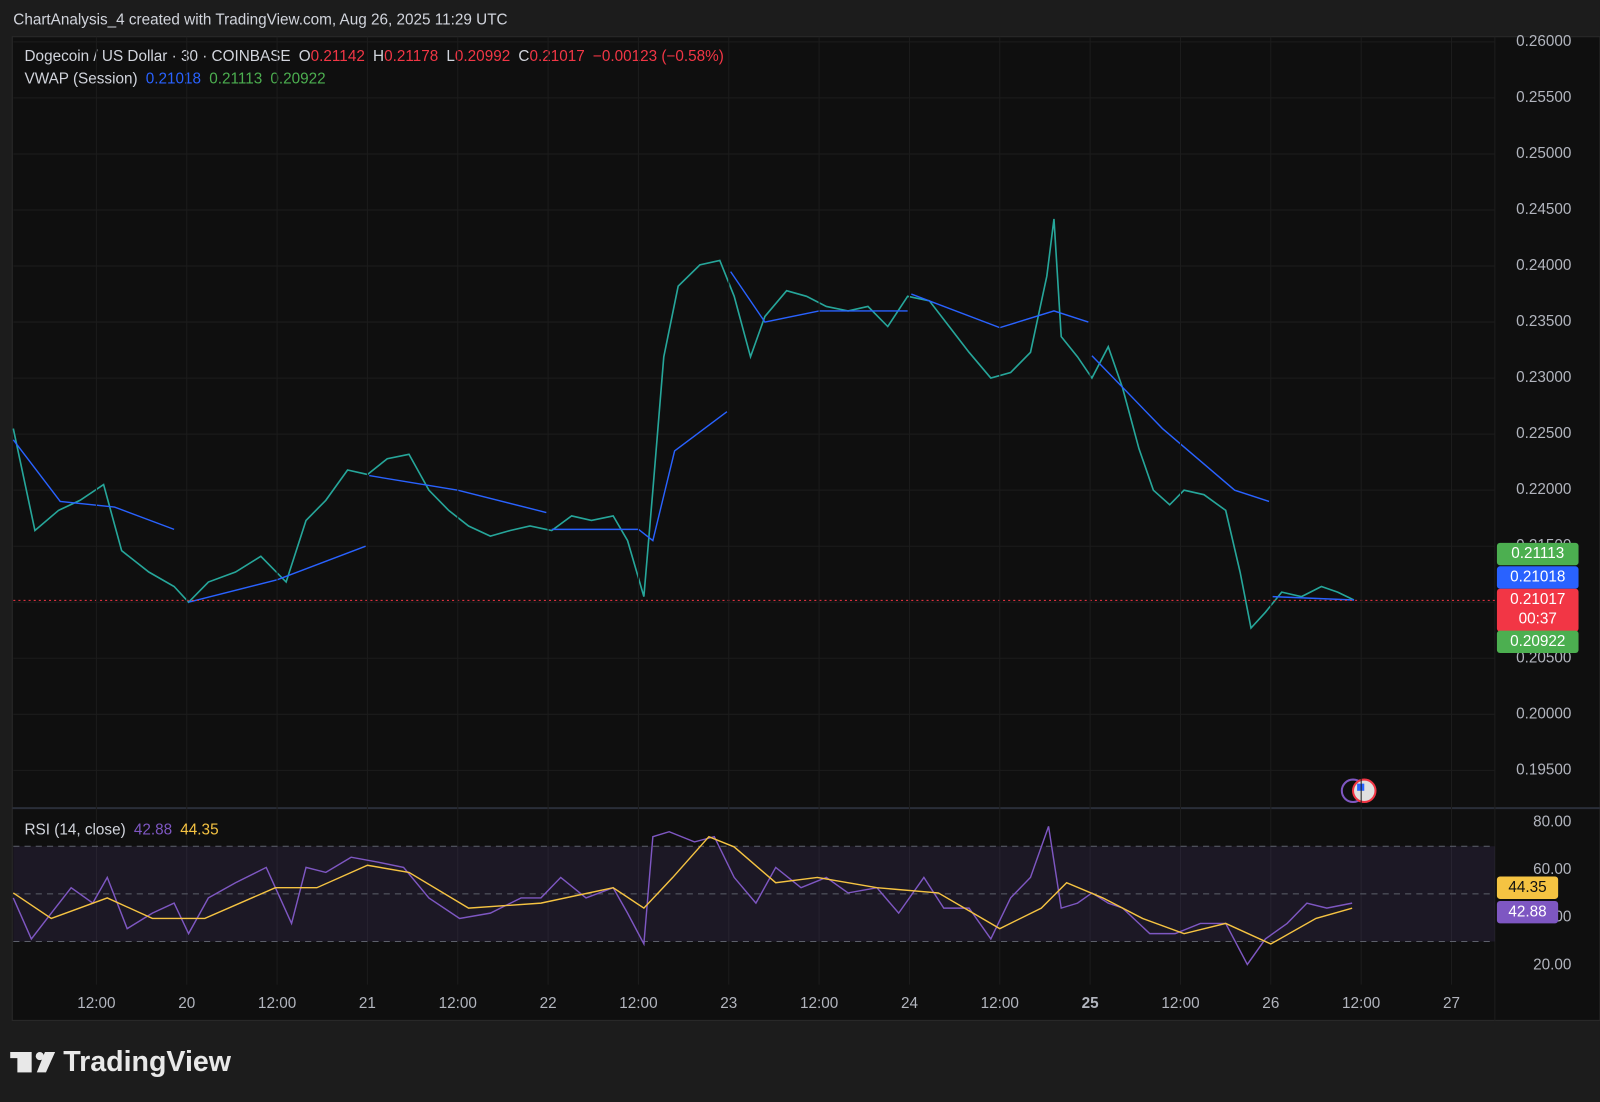 This screenshot has width=1600, height=1102. Describe the element at coordinates (338, 56) in the screenshot. I see `ohlc-value: 0.21142` at that location.